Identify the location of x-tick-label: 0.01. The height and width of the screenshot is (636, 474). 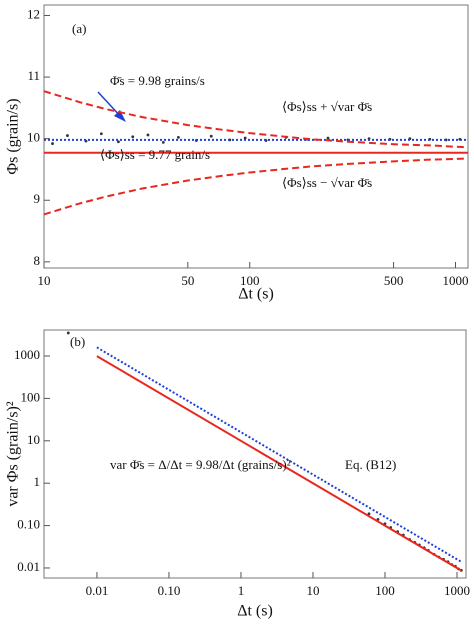
(97, 590).